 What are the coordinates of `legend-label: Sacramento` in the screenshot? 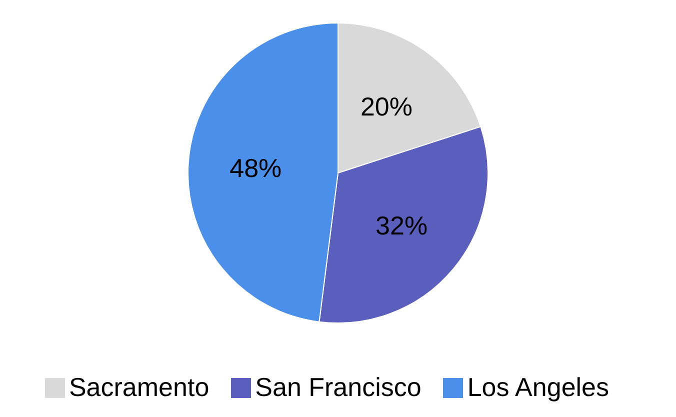 It's located at (139, 387).